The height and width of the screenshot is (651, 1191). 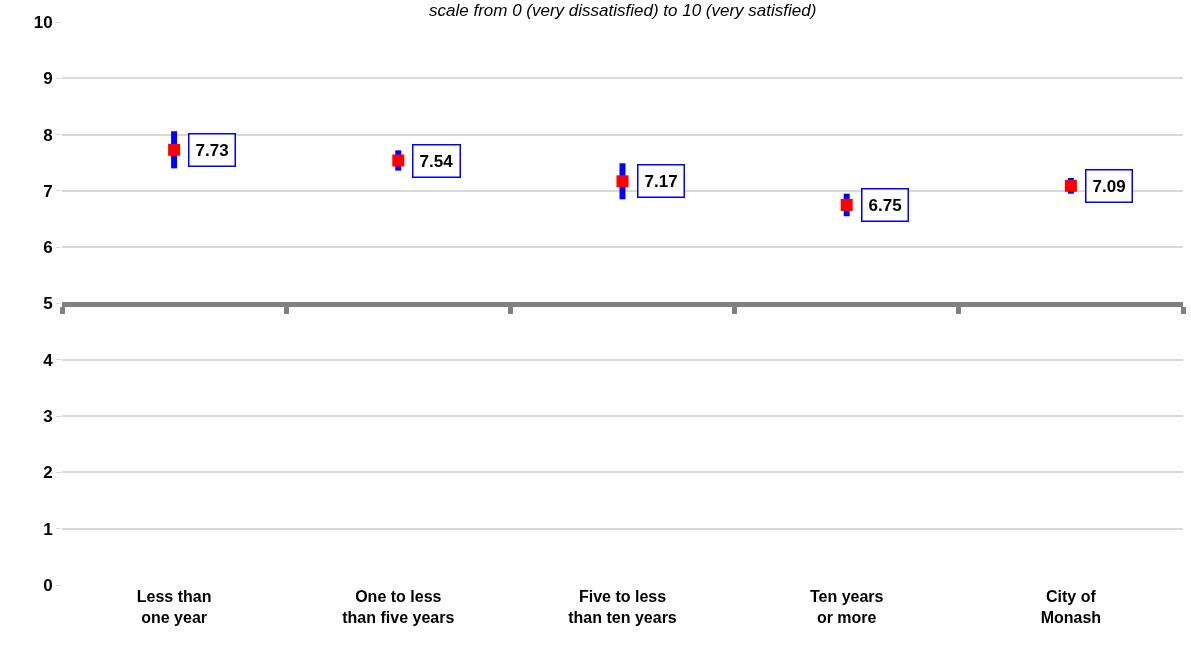 I want to click on y-tick-label: 3, so click(x=48, y=417).